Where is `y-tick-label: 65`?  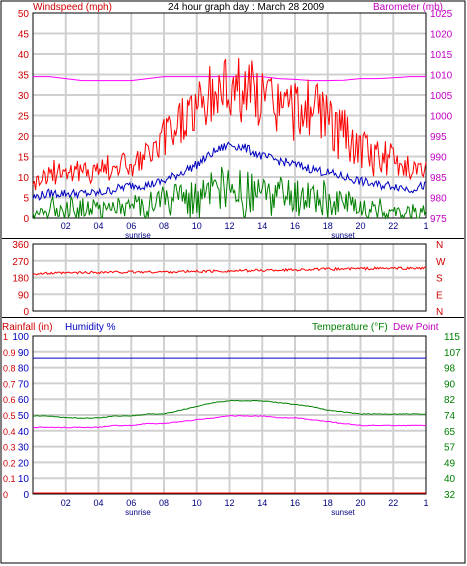 y-tick-label: 65 is located at coordinates (450, 432).